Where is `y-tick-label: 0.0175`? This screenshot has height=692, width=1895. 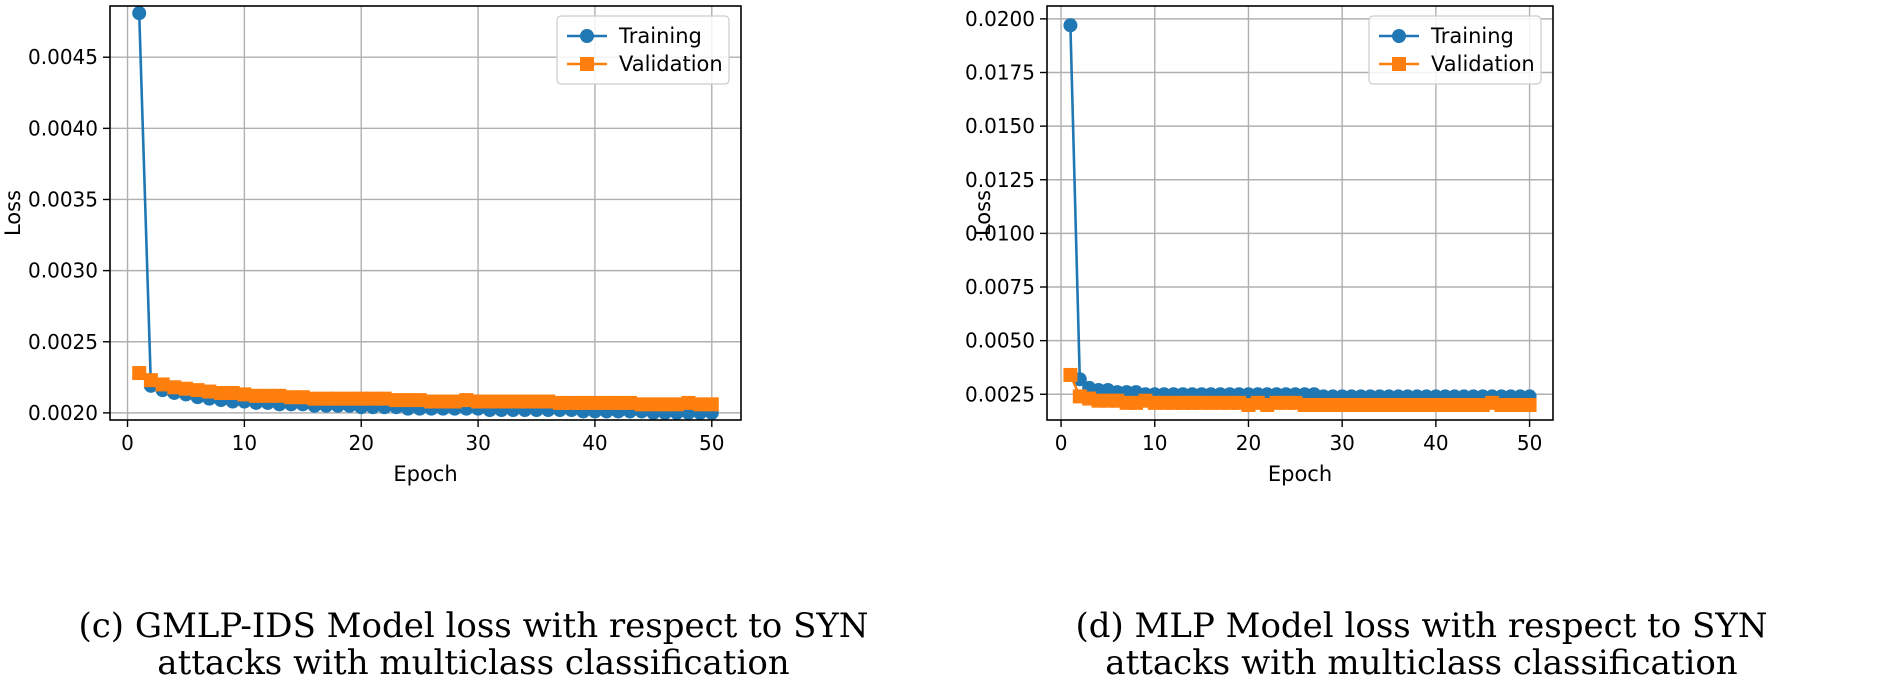 y-tick-label: 0.0175 is located at coordinates (1000, 72).